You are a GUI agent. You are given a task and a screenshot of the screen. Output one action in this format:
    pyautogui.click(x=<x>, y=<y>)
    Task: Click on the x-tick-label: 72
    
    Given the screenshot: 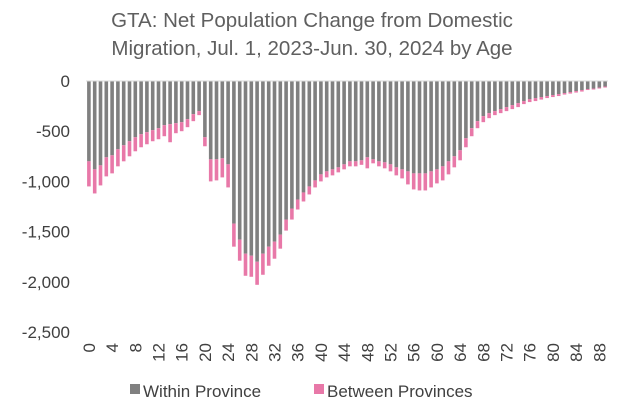 What is the action you would take?
    pyautogui.click(x=507, y=352)
    